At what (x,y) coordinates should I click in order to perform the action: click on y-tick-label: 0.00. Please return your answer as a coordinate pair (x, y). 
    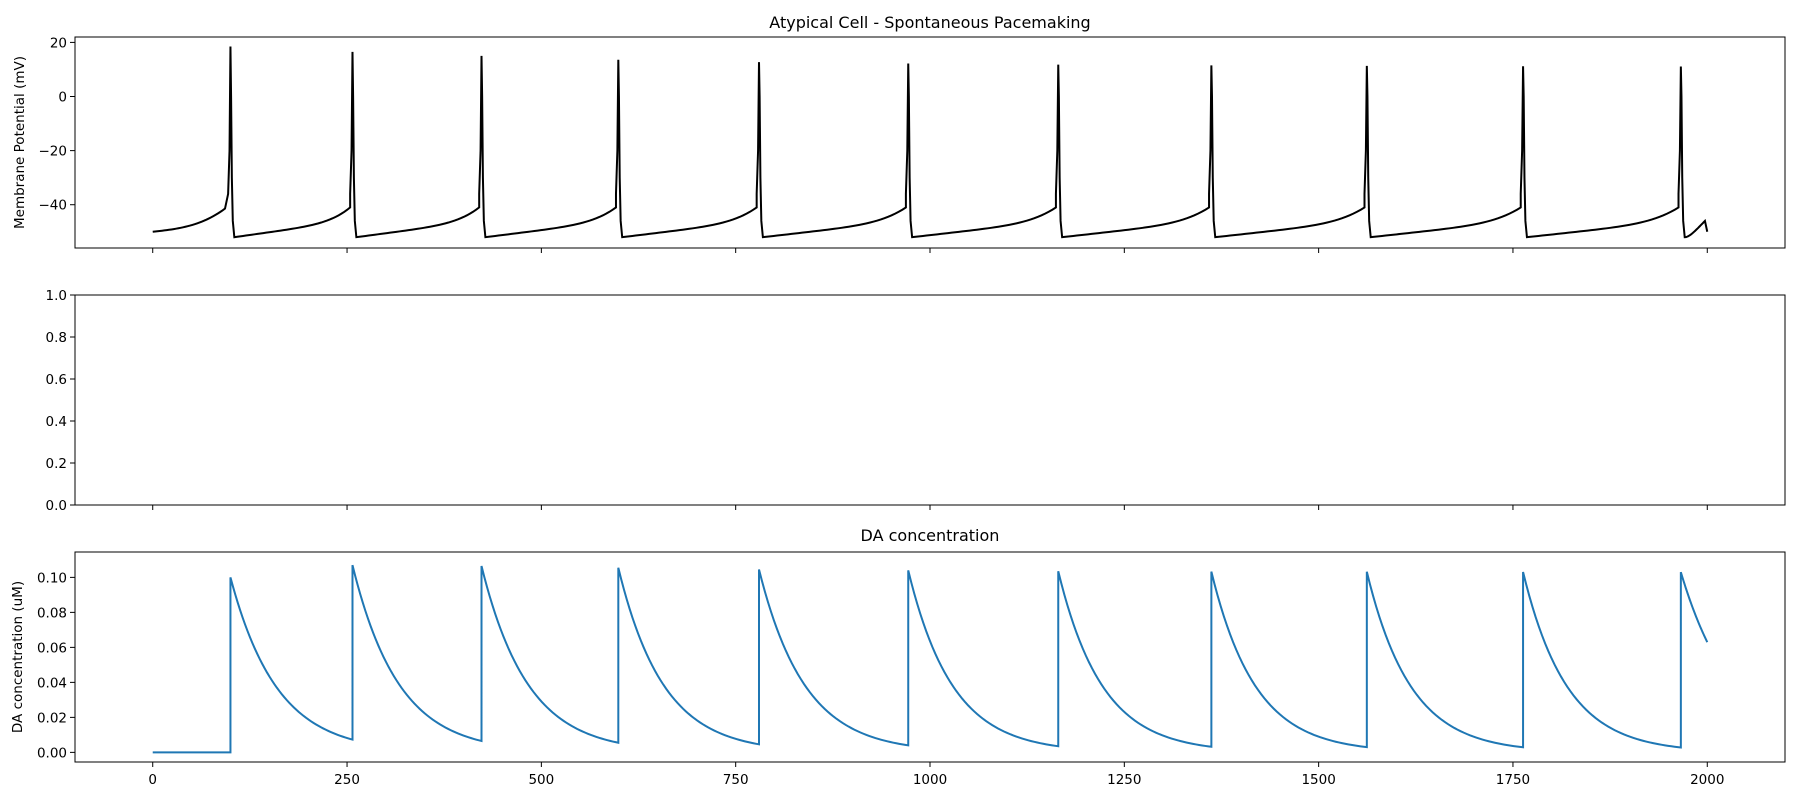
    Looking at the image, I should click on (52, 753).